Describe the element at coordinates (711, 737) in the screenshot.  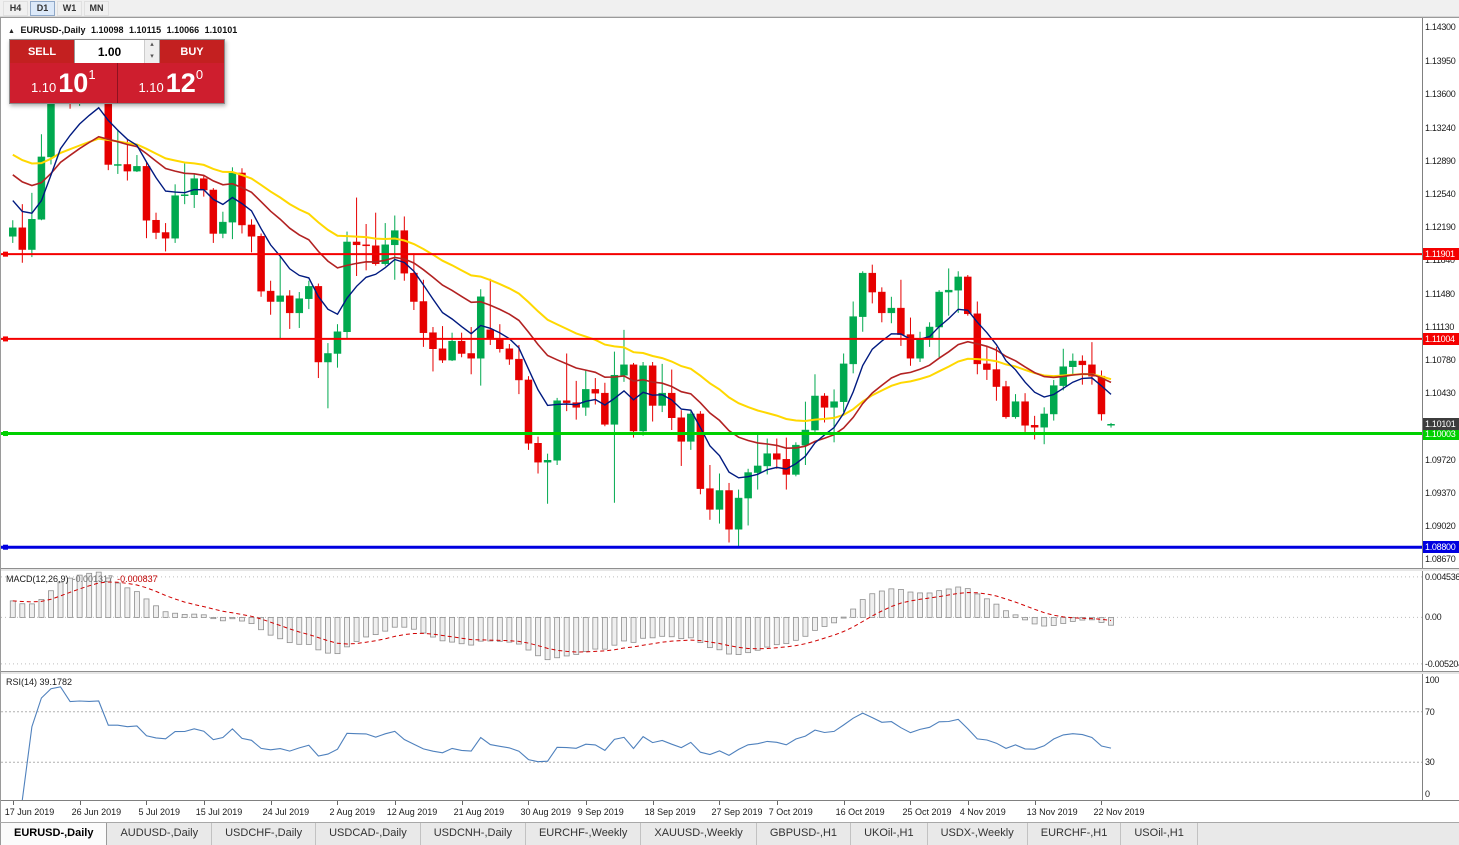
I see `rsi-chart` at that location.